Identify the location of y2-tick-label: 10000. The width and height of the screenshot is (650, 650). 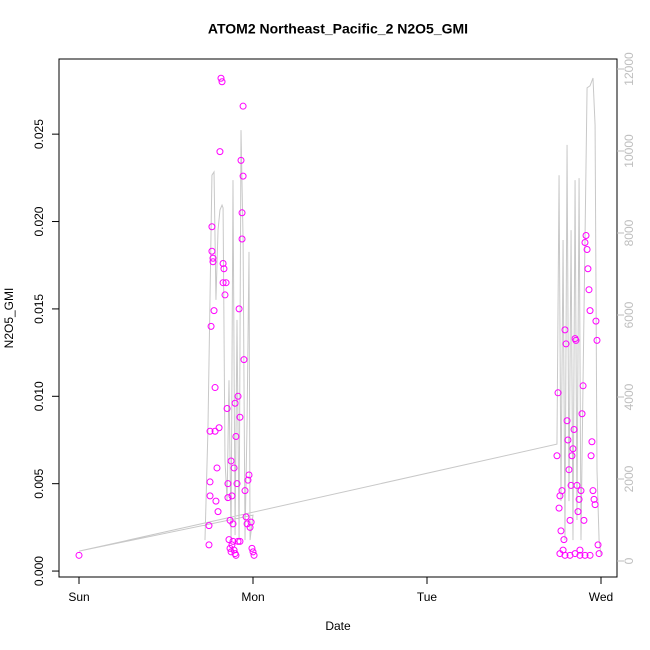
(629, 151).